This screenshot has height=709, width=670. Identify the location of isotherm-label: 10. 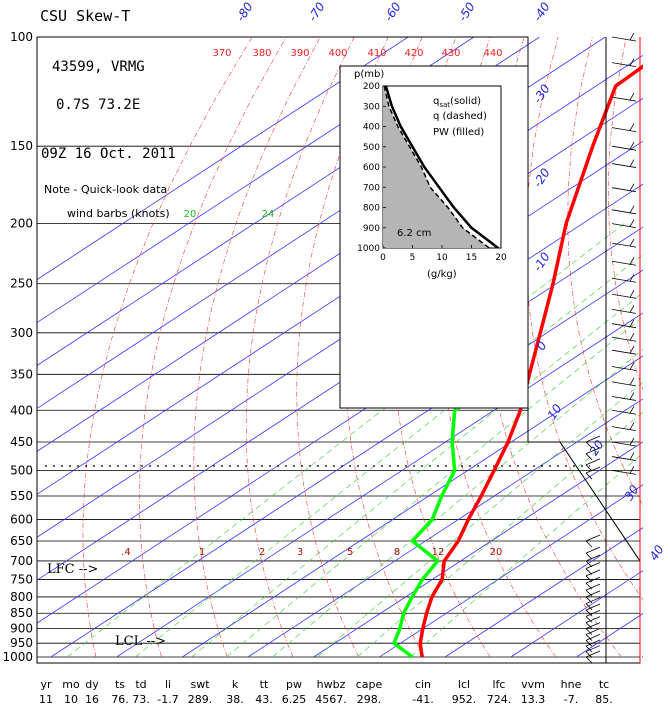
(555, 411).